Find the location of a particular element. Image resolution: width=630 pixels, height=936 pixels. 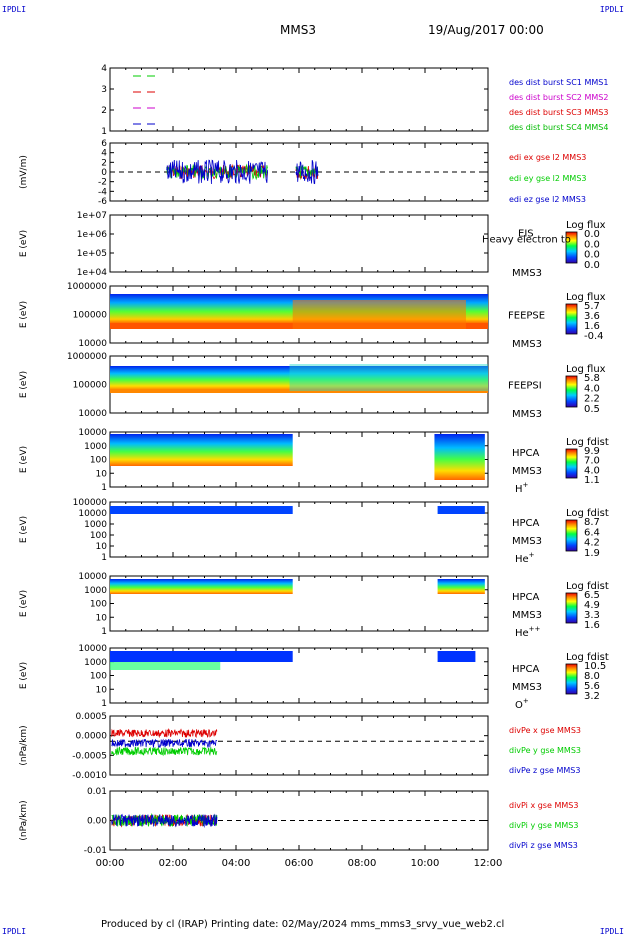

species-label: H+ is located at coordinates (522, 488).